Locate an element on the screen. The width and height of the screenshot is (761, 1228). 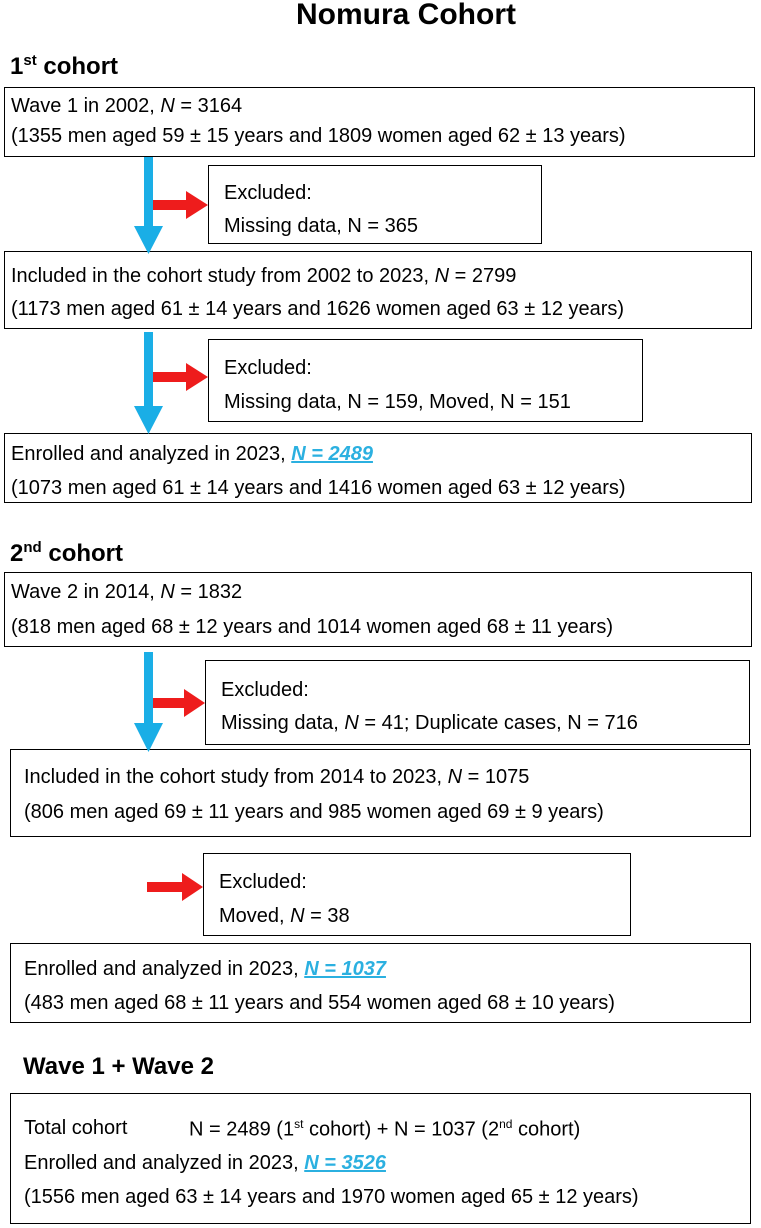
cohort1-exclusion1-box: Excluded: Missing data, N = 365 is located at coordinates (375, 204).